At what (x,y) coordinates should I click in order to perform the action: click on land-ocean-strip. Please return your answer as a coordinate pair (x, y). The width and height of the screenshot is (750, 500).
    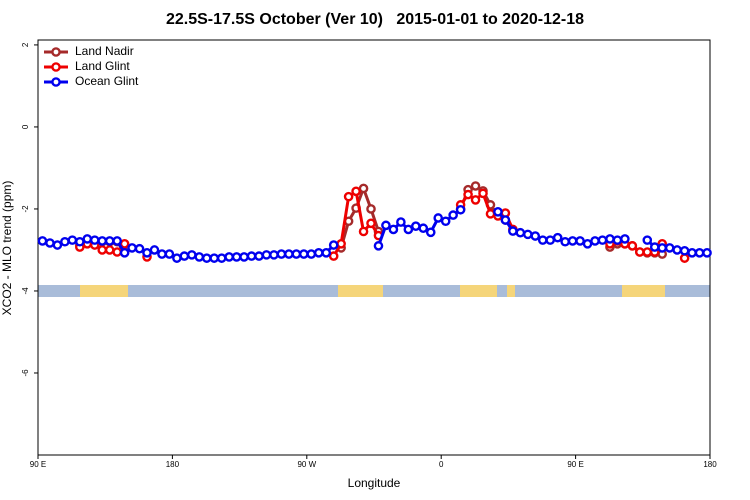
    Looking at the image, I should click on (374, 291).